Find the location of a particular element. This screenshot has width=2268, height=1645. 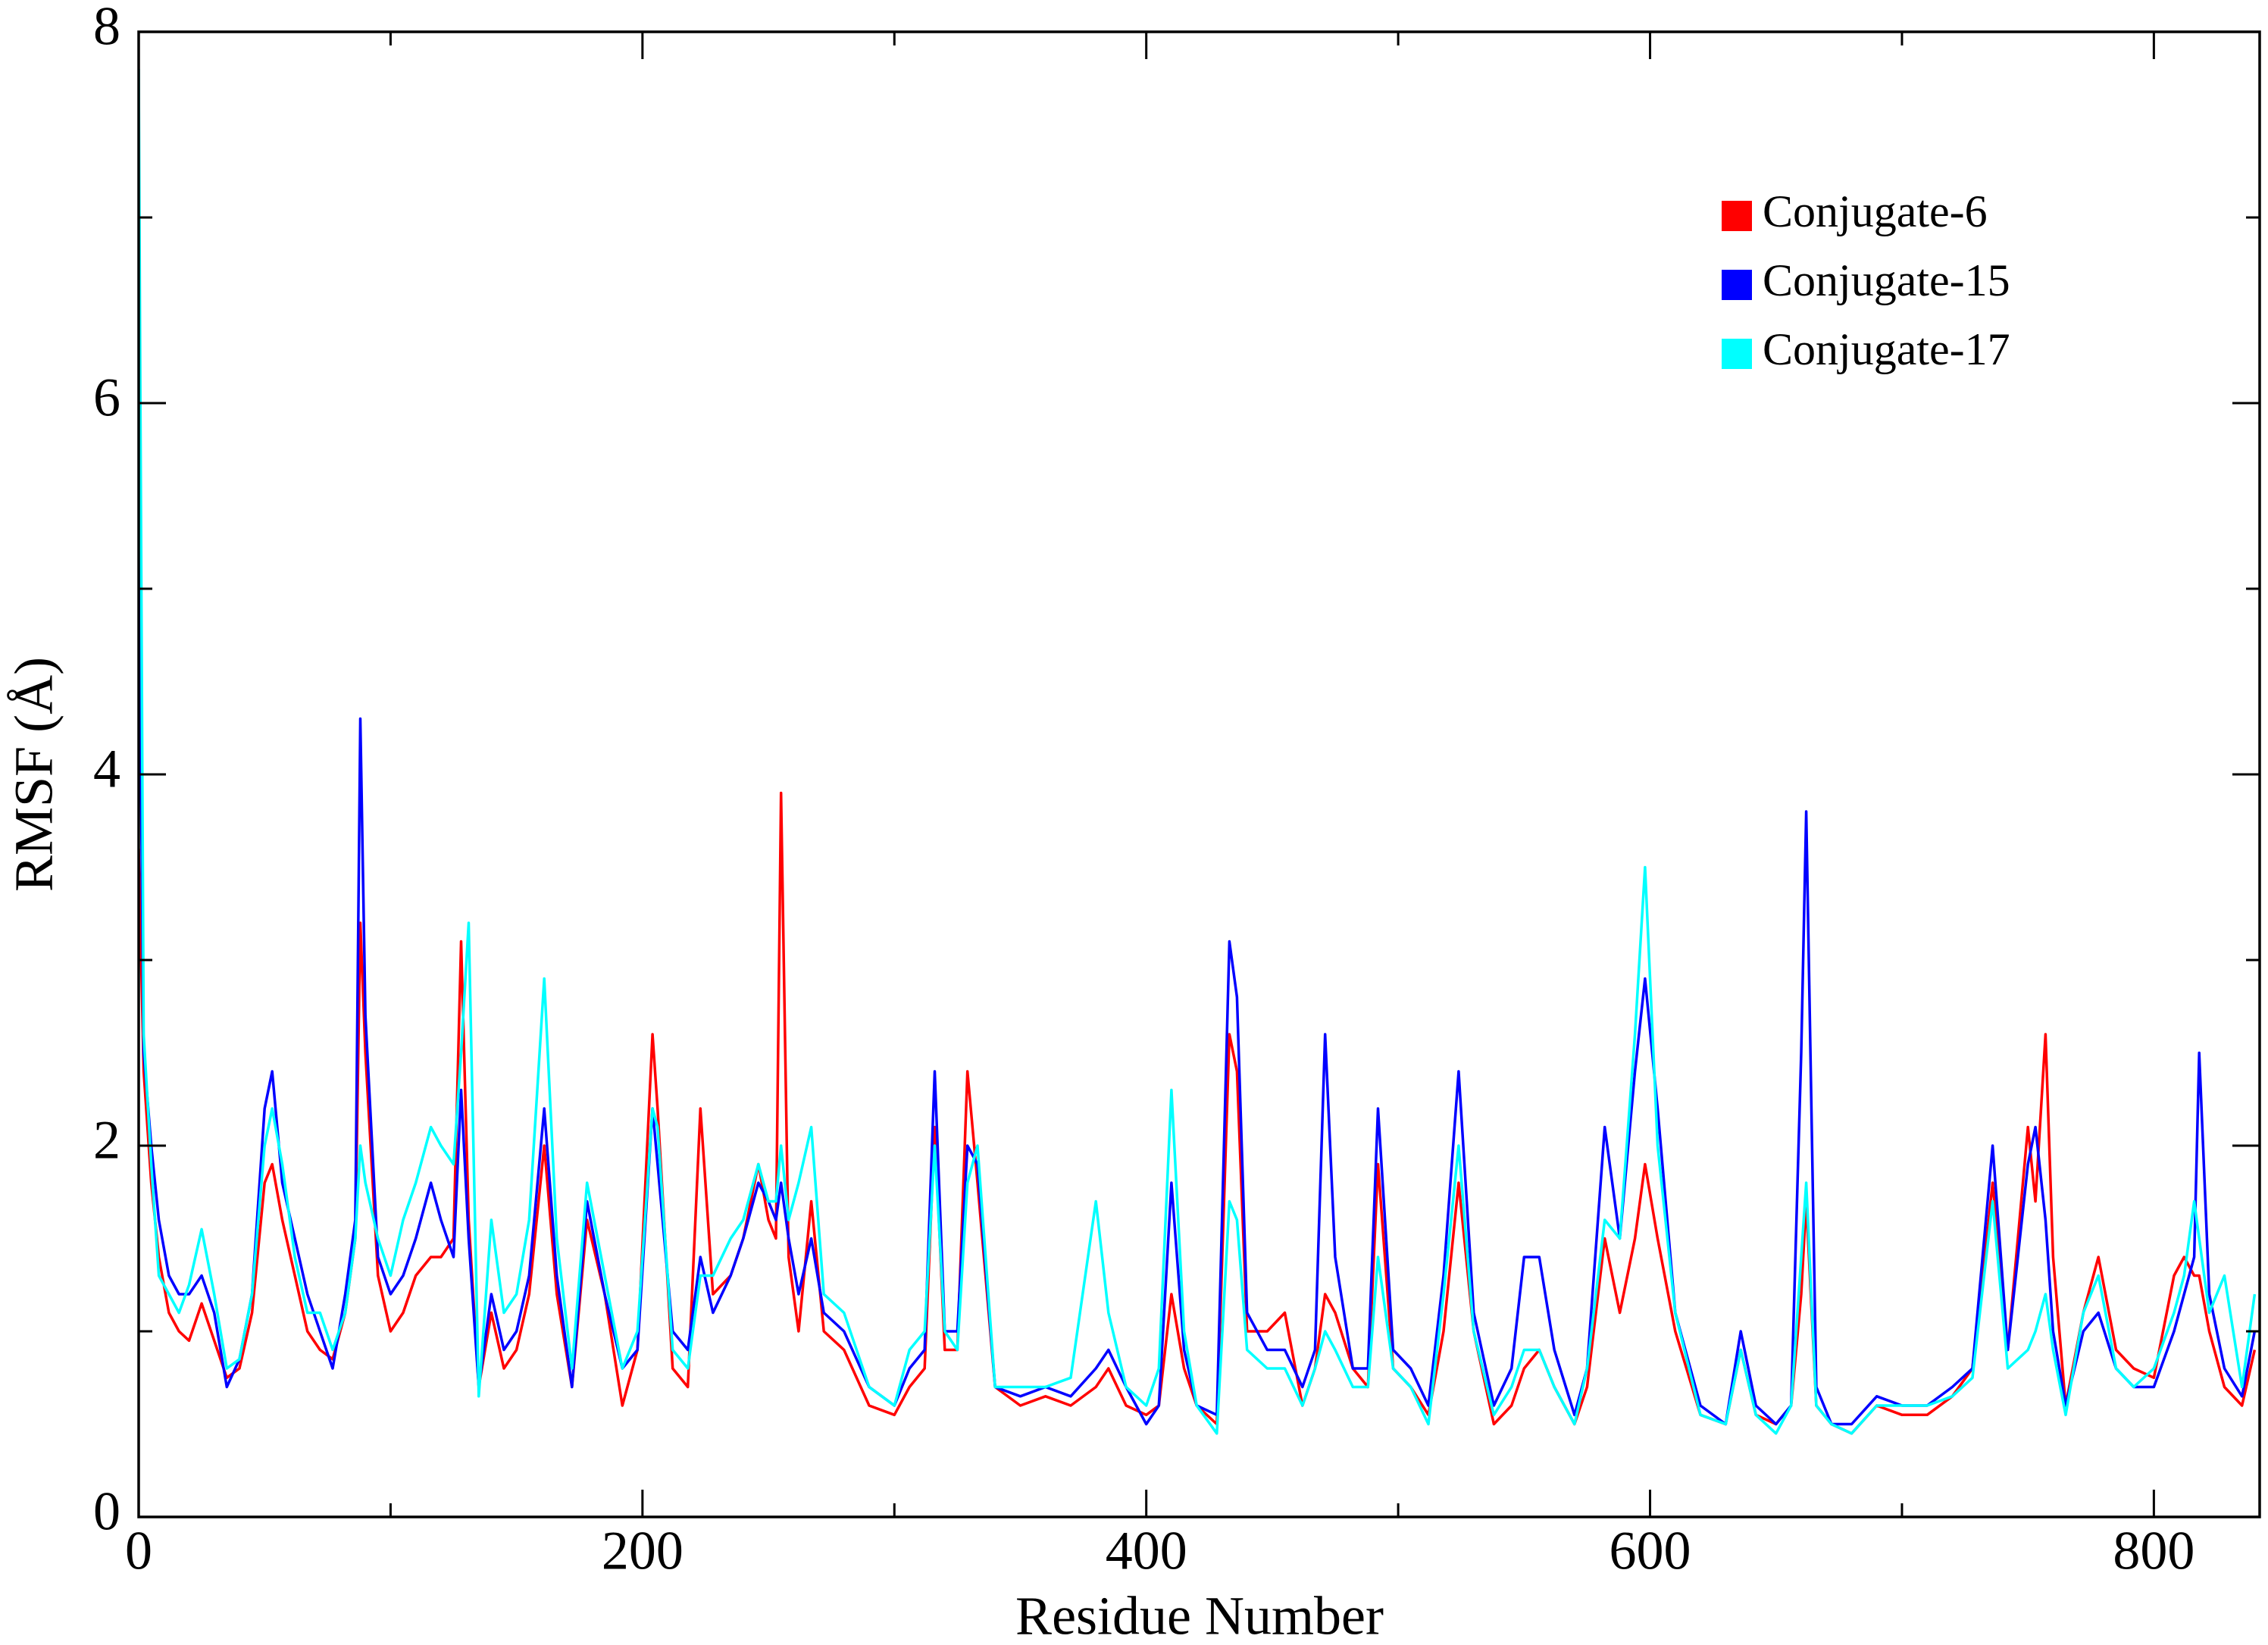

y-tick-label: 2 is located at coordinates (107, 1140).